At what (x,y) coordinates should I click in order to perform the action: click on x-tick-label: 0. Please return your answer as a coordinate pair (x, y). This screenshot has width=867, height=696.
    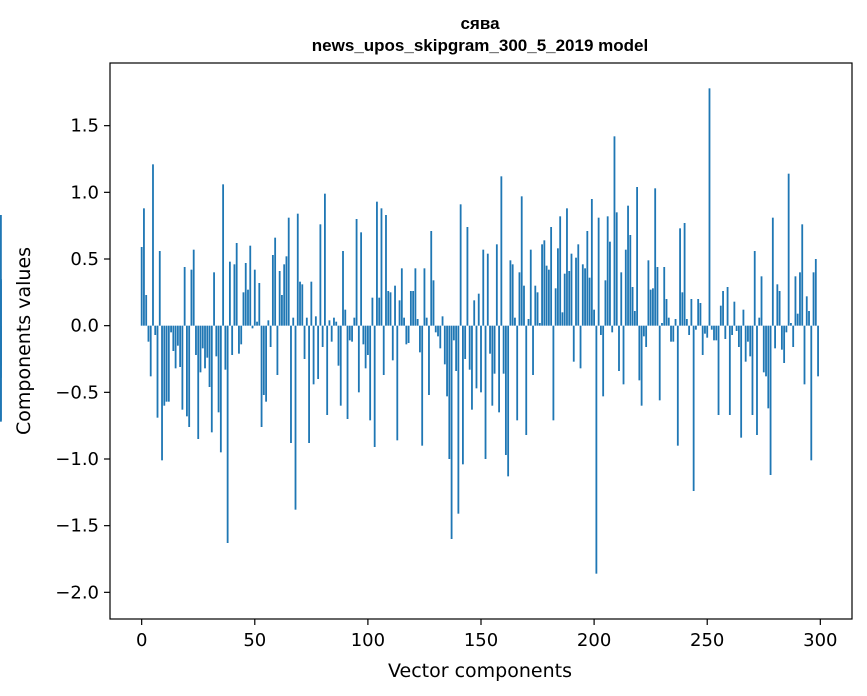
    Looking at the image, I should click on (141, 640).